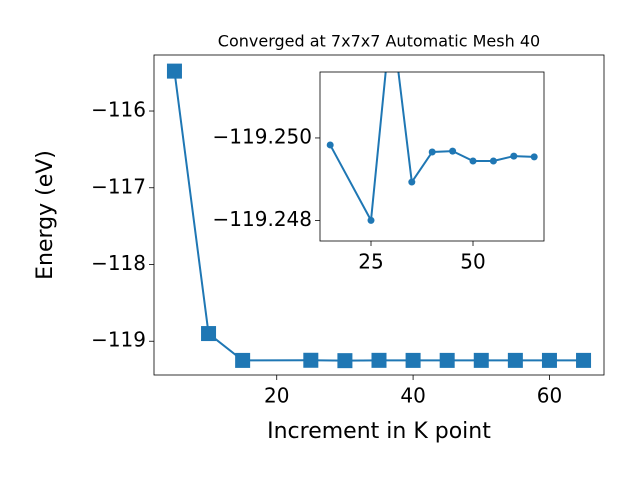 This screenshot has height=480, width=640. I want to click on y-tick-label: −119.248, so click(262, 219).